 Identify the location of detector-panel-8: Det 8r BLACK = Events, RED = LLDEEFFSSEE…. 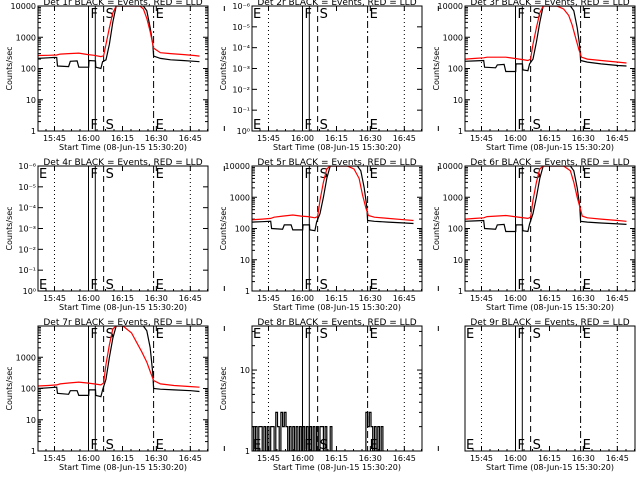
(329, 395).